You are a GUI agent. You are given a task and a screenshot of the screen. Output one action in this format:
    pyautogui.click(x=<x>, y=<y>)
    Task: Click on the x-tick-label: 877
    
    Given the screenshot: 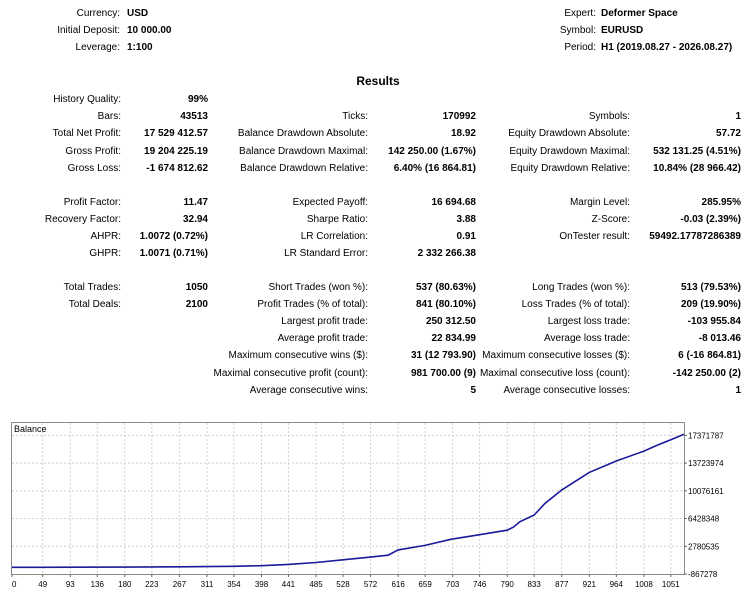 What is the action you would take?
    pyautogui.click(x=562, y=584)
    